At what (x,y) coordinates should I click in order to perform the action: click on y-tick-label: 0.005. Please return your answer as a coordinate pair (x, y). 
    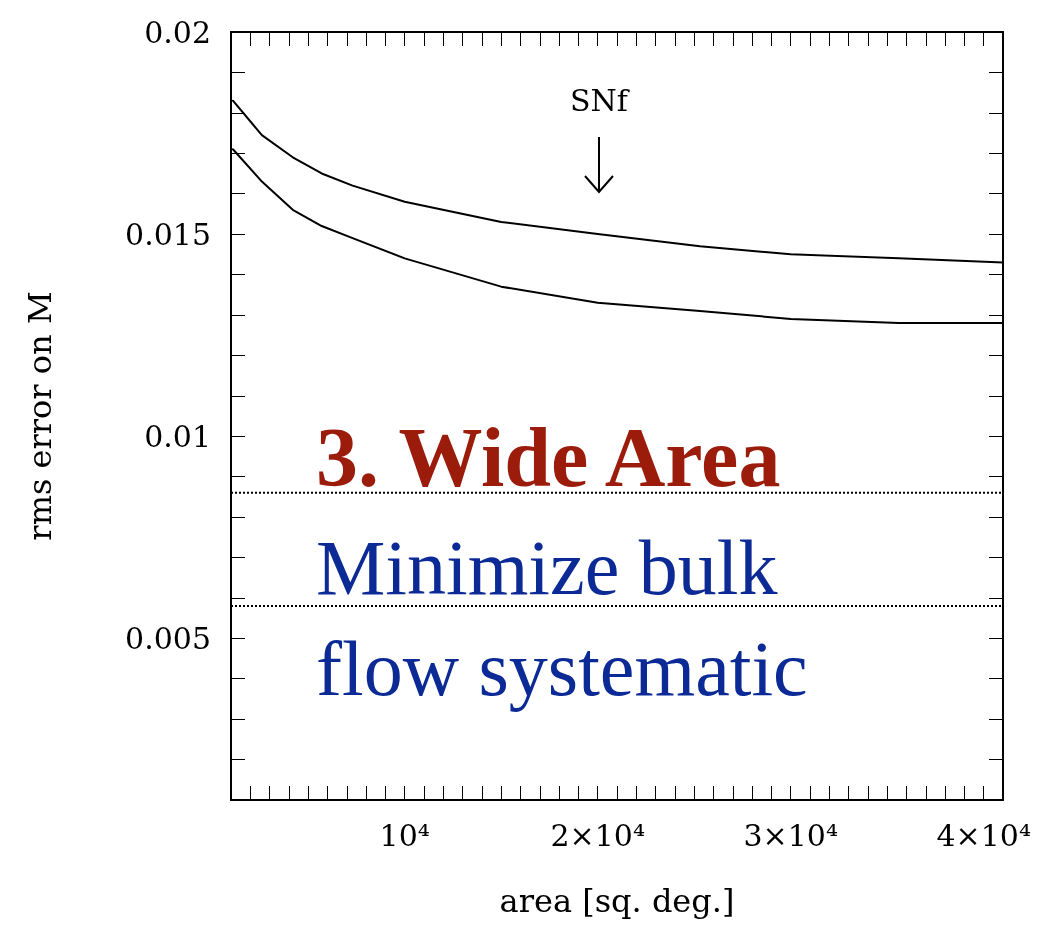
    Looking at the image, I should click on (168, 638).